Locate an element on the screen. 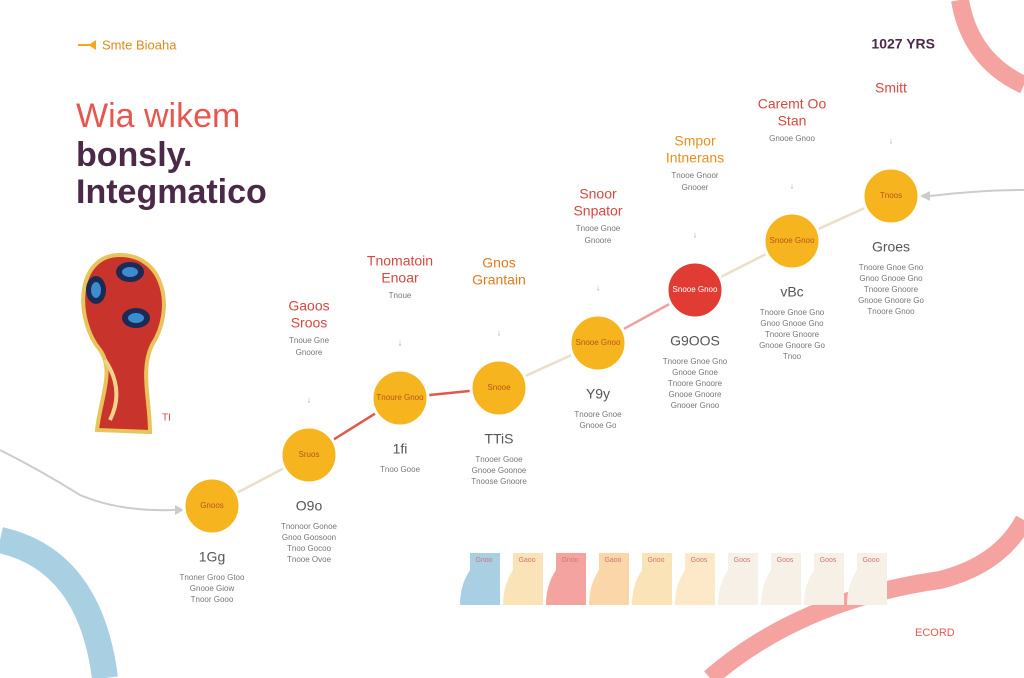 The image size is (1024, 678). headline: bonsly. is located at coordinates (134, 155).